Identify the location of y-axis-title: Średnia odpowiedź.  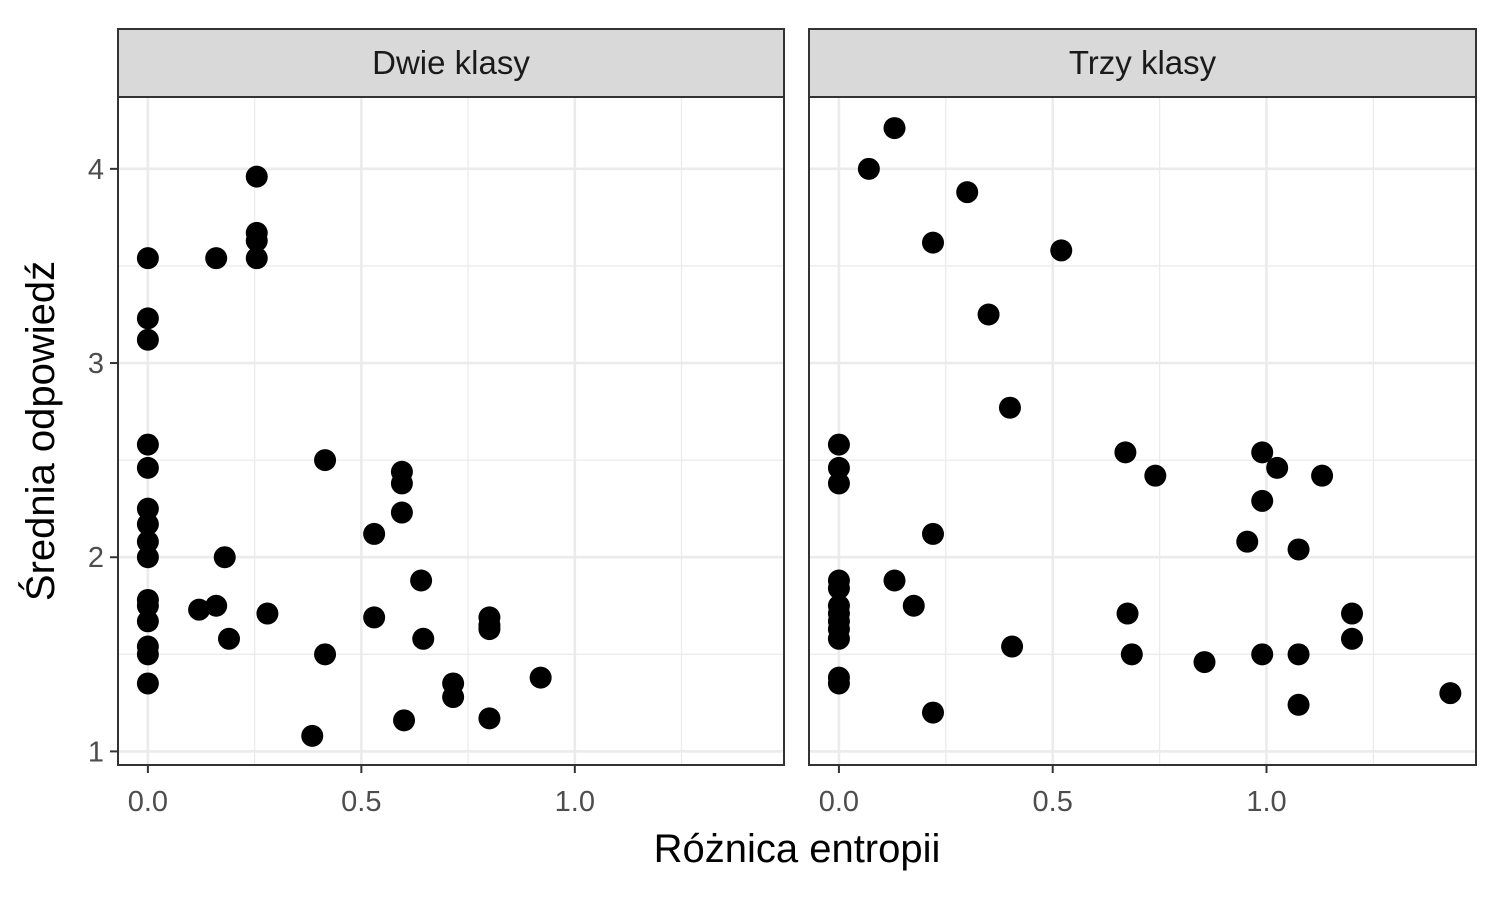
(40, 431).